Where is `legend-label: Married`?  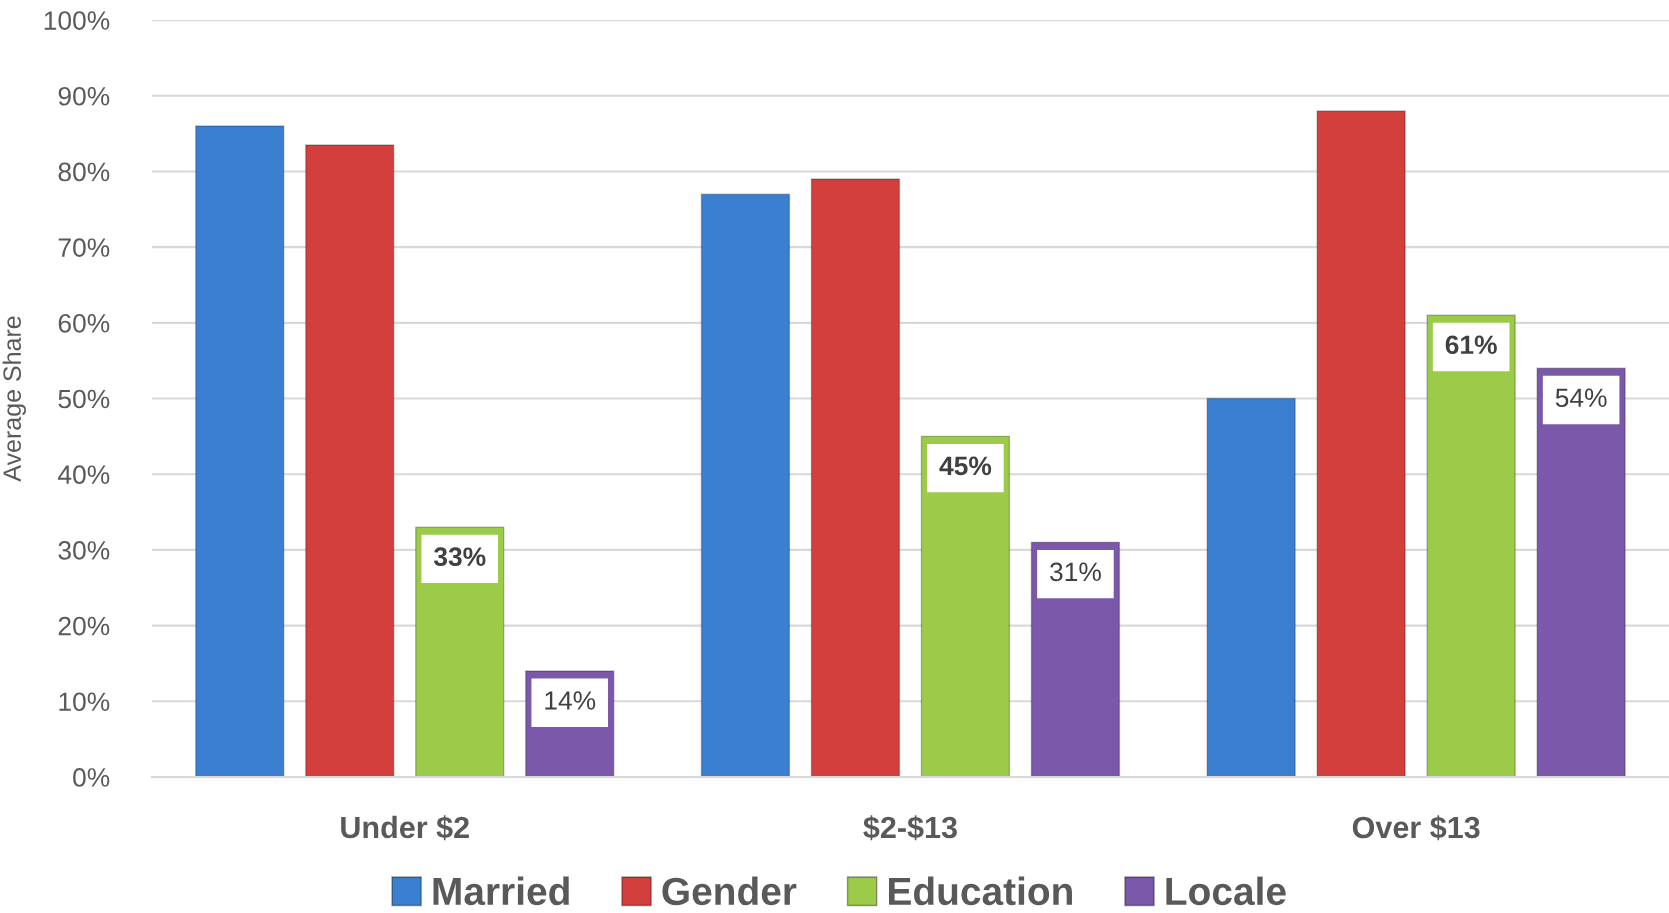
legend-label: Married is located at coordinates (501, 891).